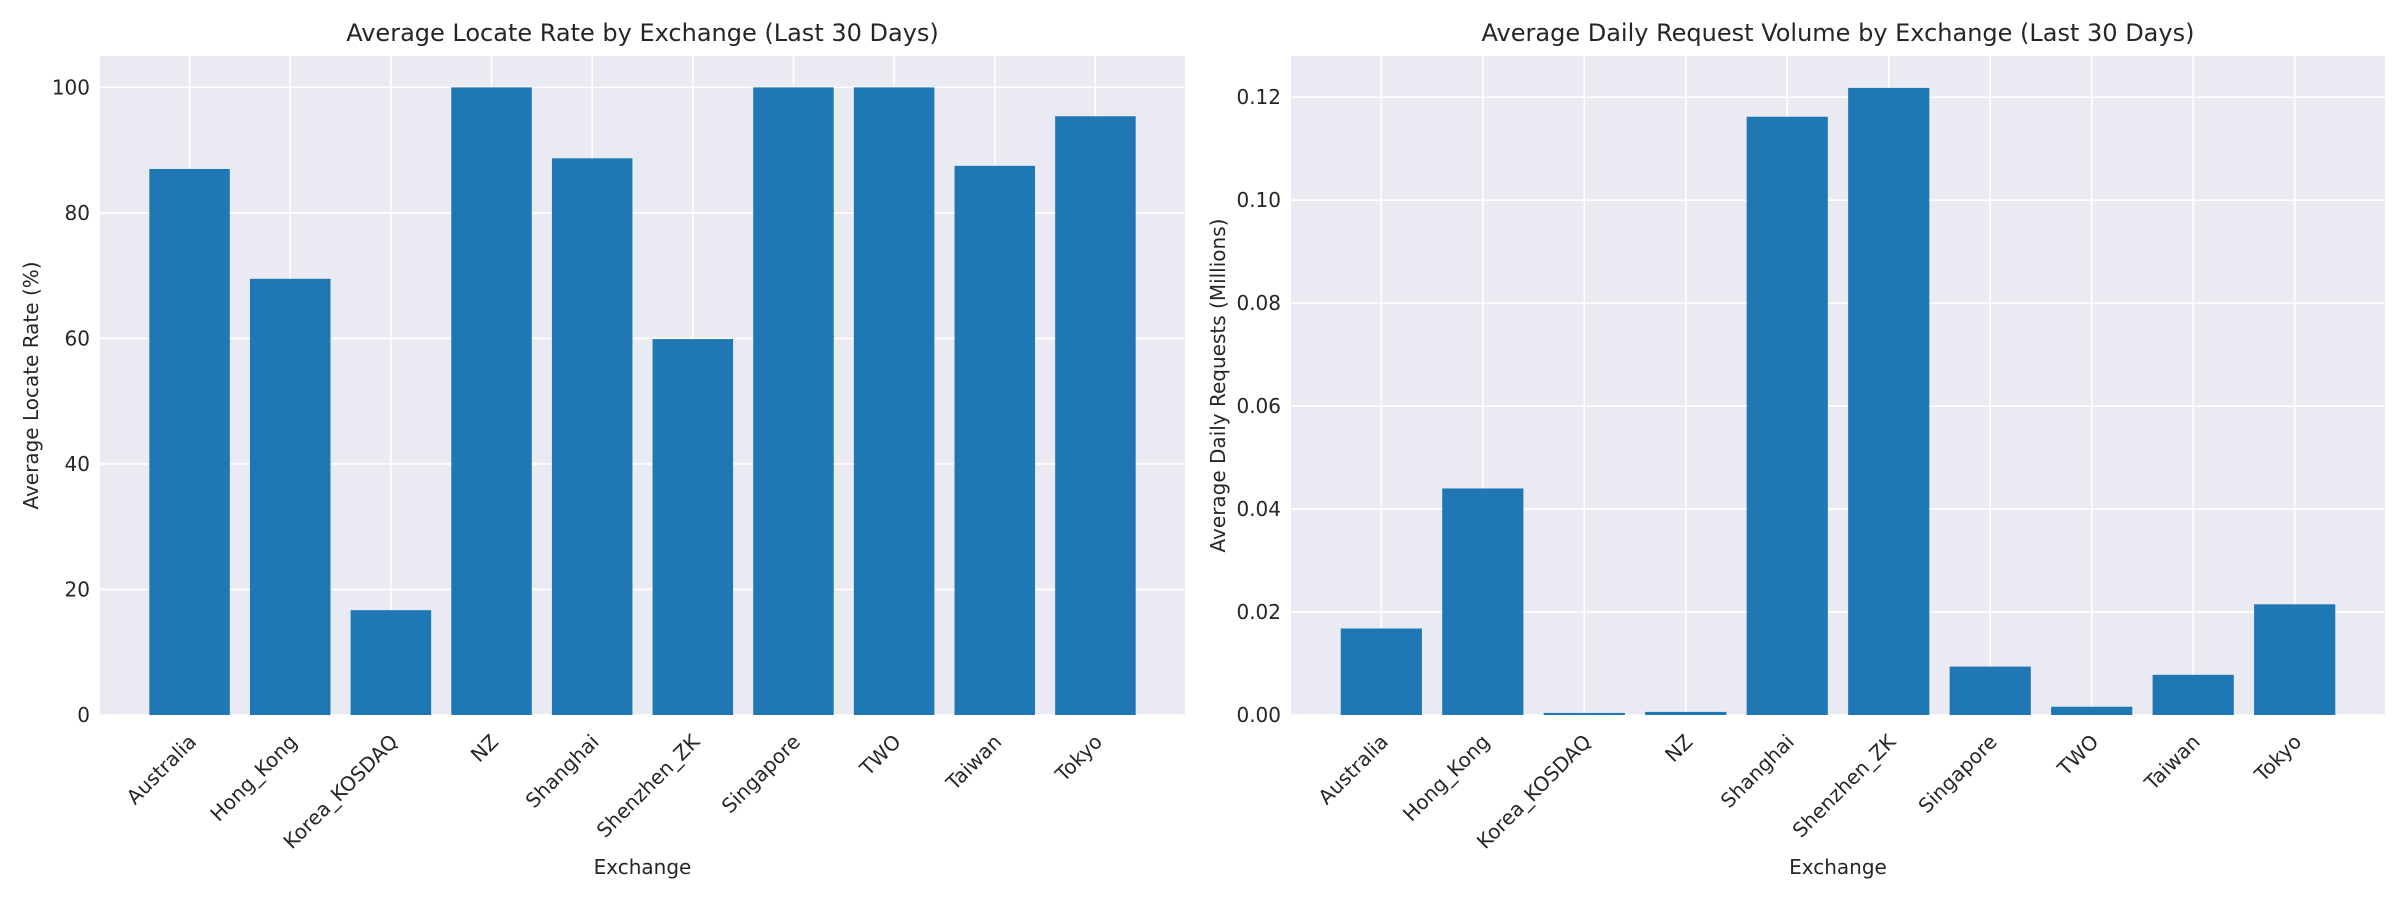  Describe the element at coordinates (77, 338) in the screenshot. I see `y-tick-label: 60` at that location.